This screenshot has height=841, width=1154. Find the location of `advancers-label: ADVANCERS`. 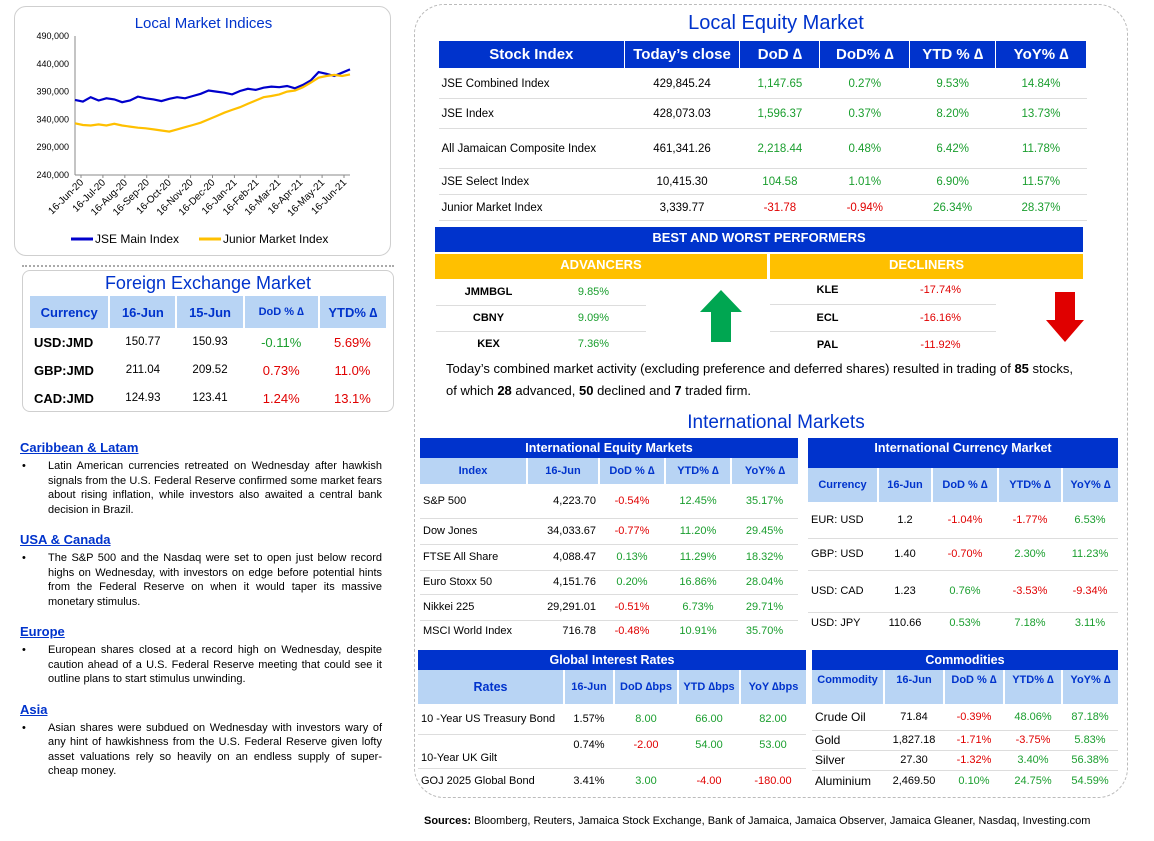

advancers-label: ADVANCERS is located at coordinates (601, 266).